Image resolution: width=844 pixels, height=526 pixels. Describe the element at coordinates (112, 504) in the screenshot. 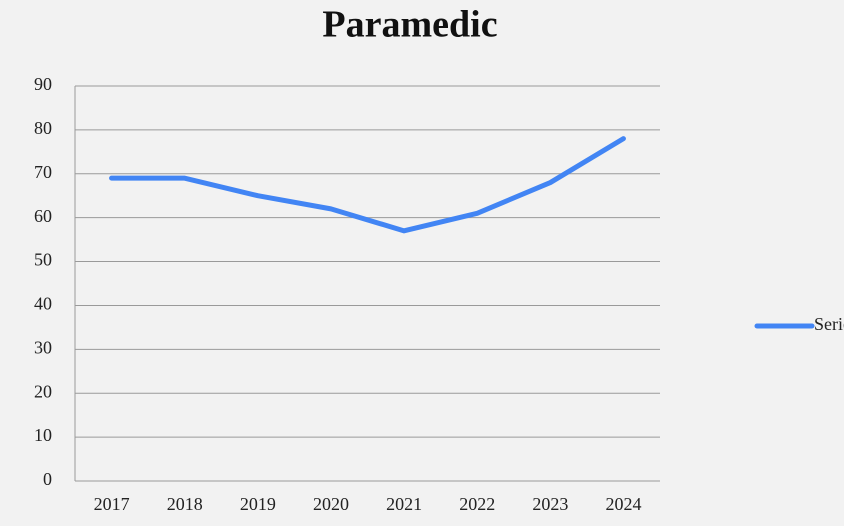

I see `x-tick-label: 2017` at that location.